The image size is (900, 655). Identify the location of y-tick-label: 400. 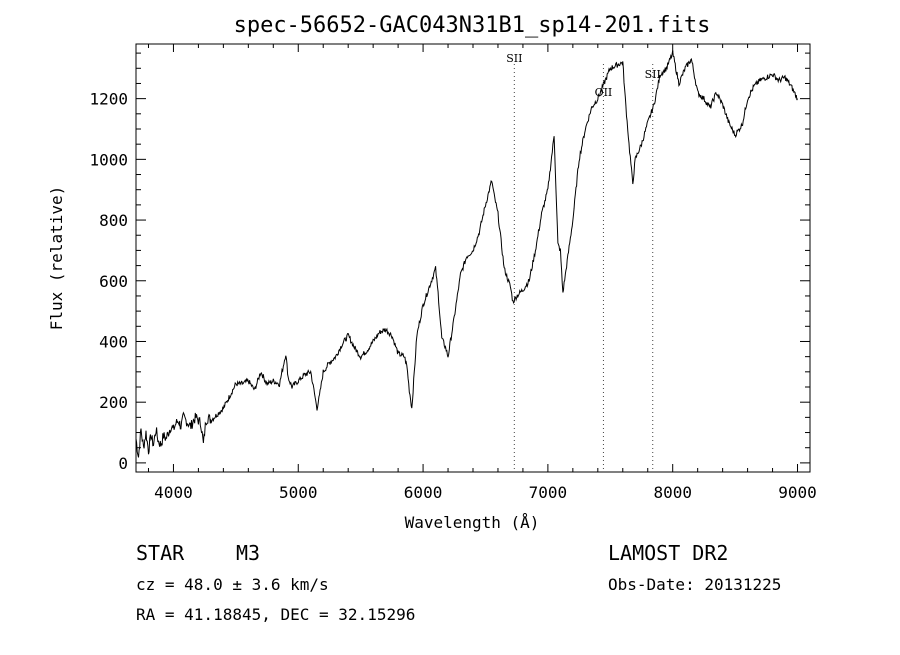
(113, 341).